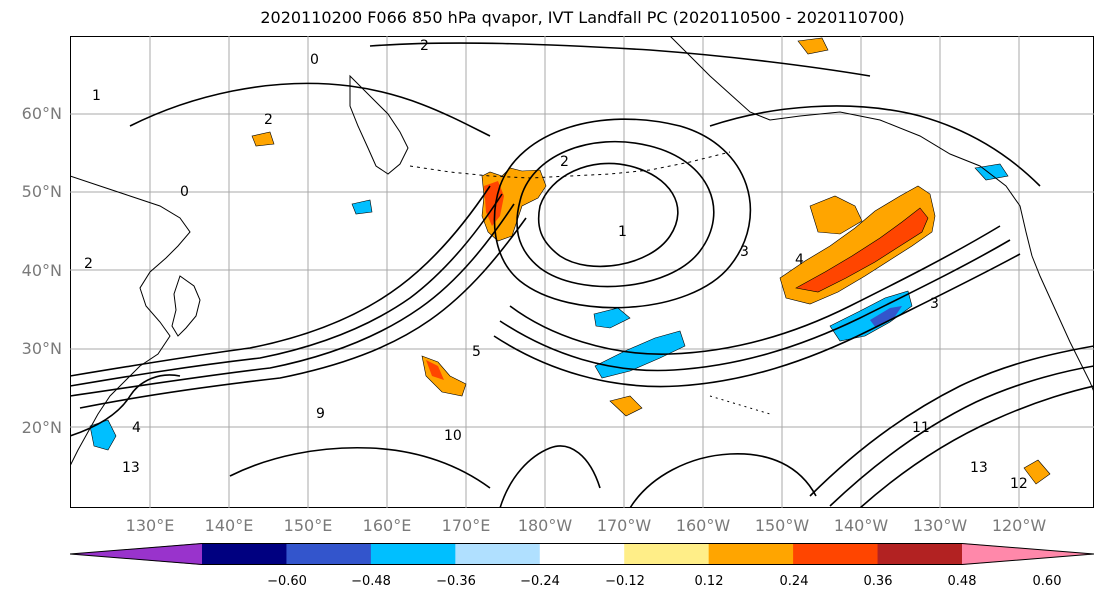  Describe the element at coordinates (379, 124) in the screenshot. I see `kamchatka-coastline` at that location.